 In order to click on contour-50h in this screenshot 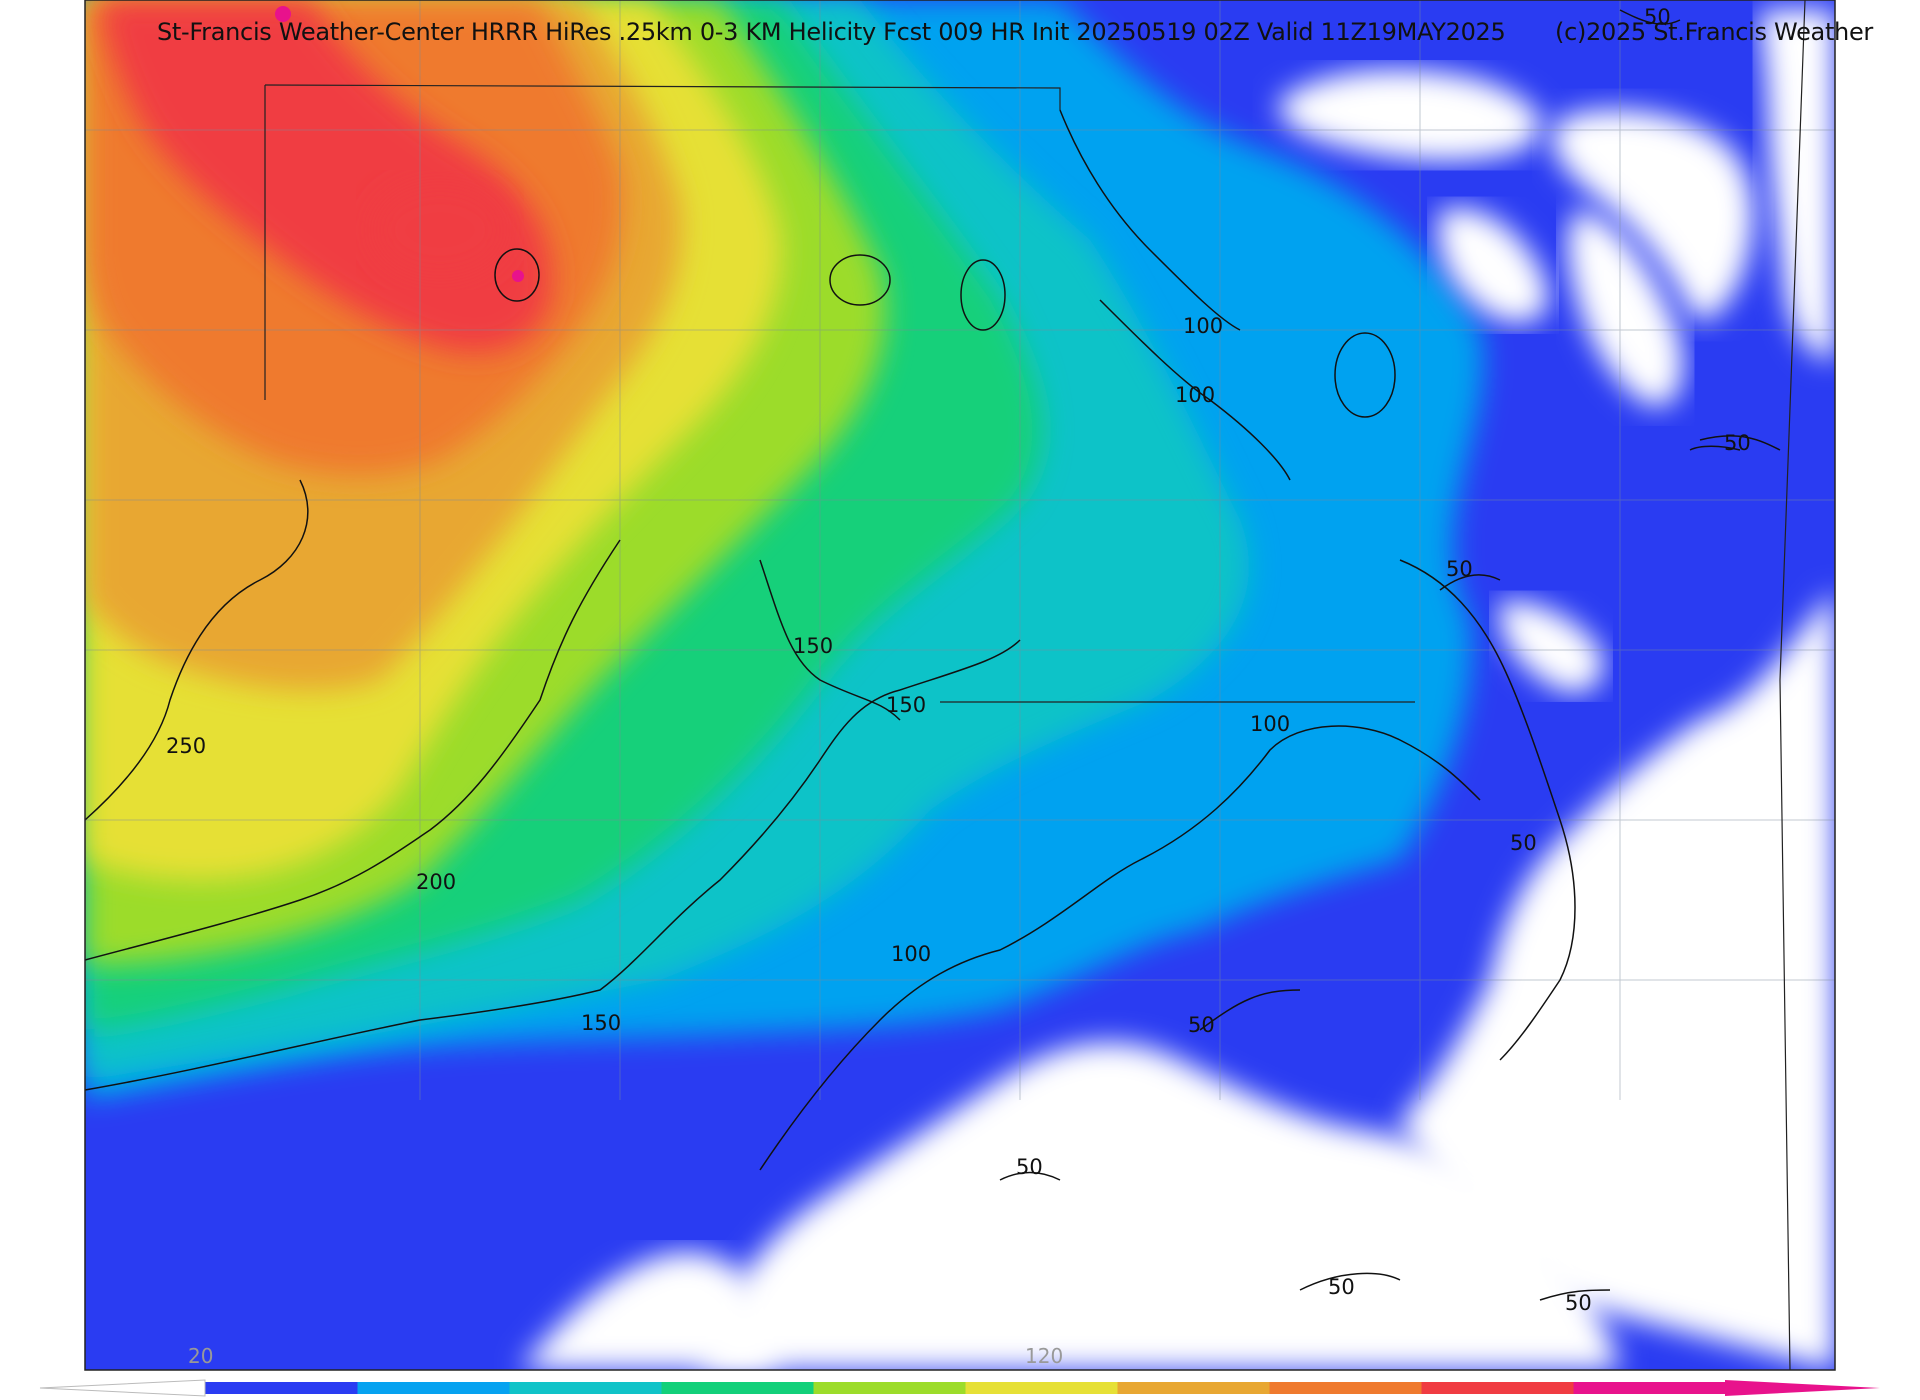, I will do `click(1470, 582)`.